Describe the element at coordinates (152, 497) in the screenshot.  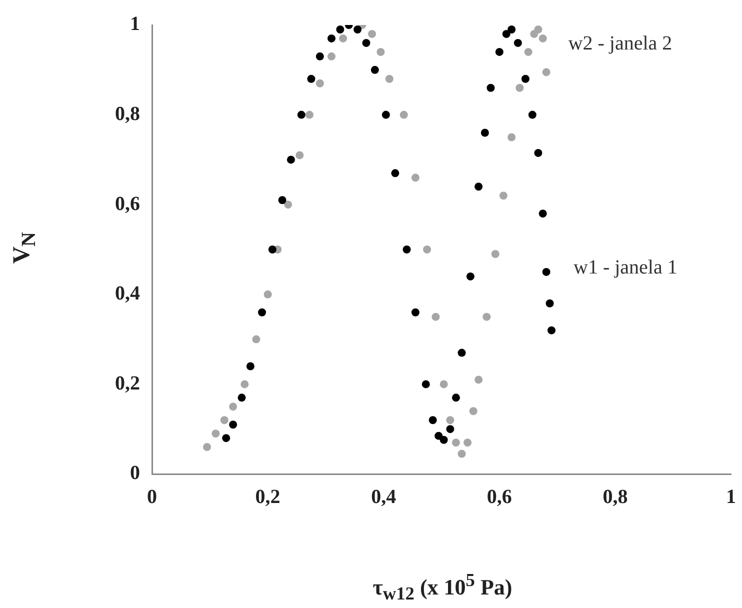
I see `x-tick-label: 0` at that location.